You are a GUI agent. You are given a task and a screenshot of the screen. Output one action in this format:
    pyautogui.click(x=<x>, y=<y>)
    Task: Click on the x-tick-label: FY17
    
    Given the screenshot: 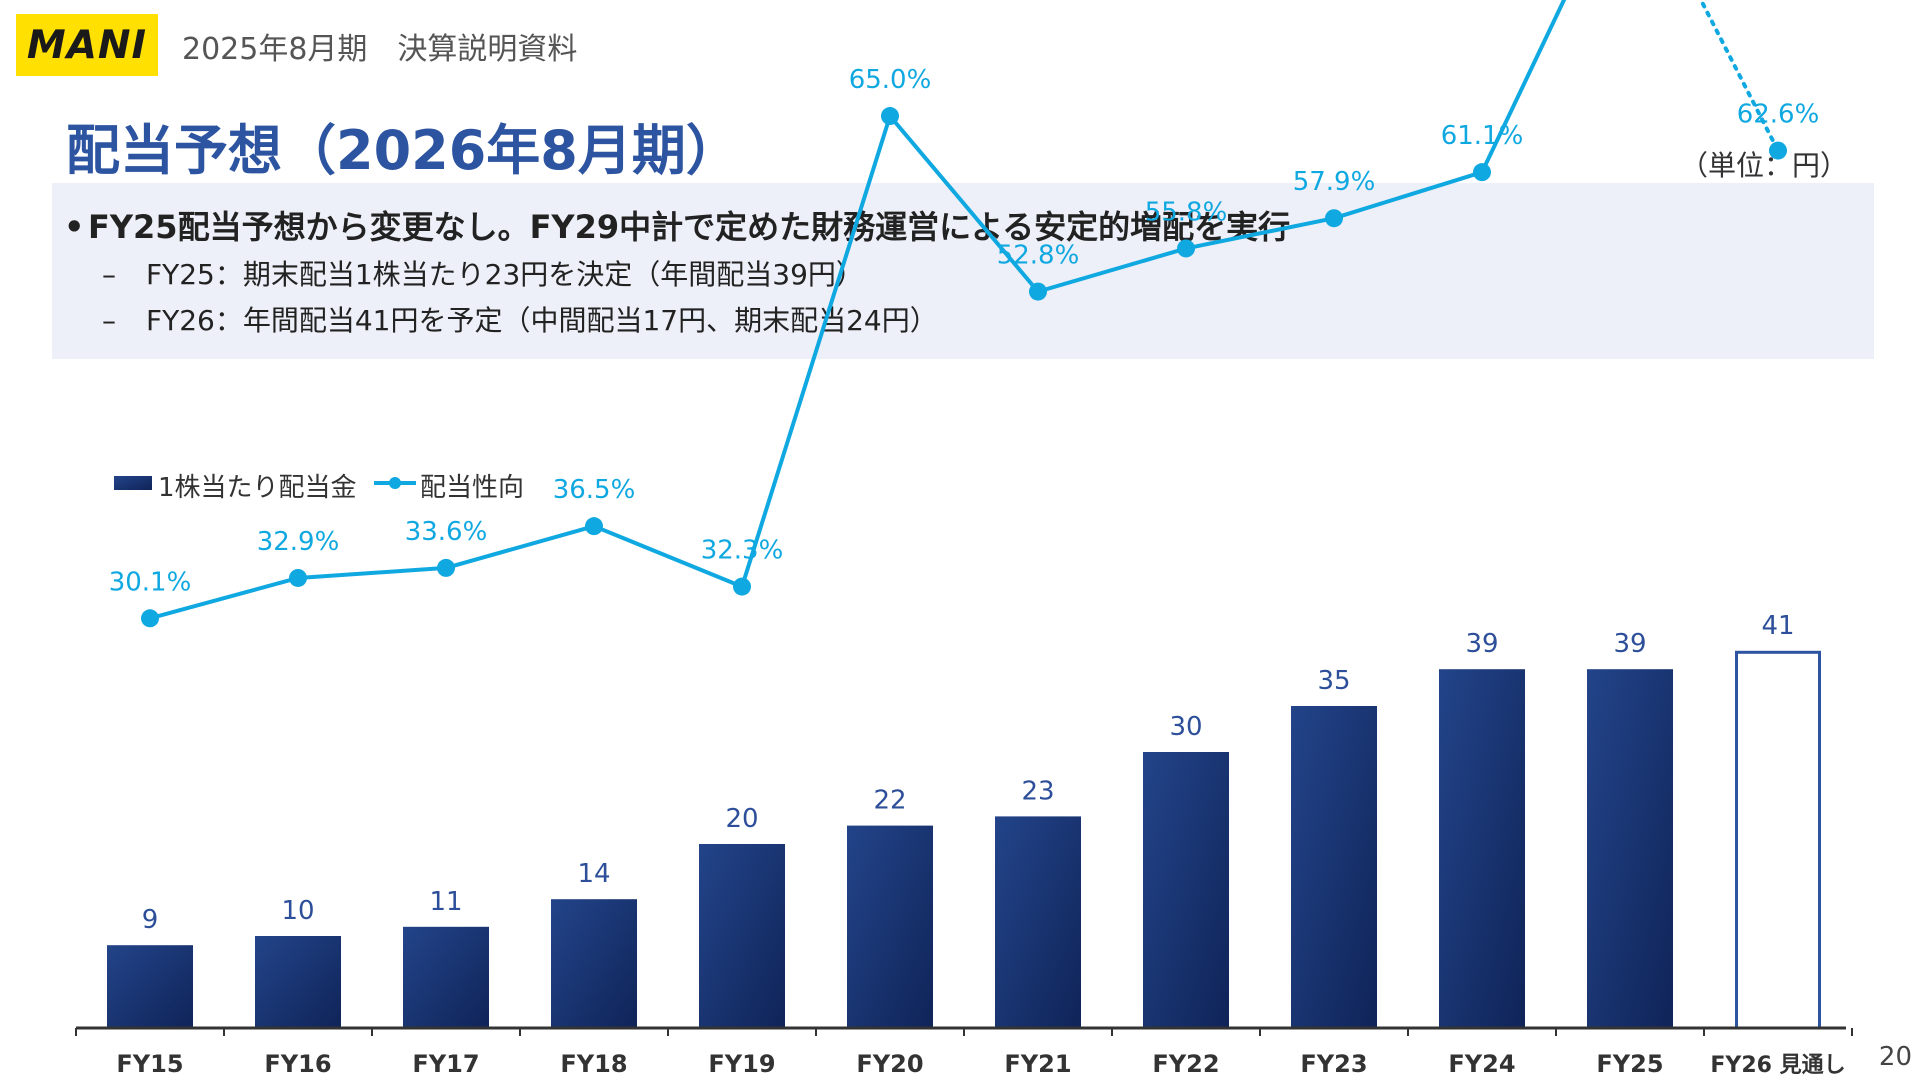 What is the action you would take?
    pyautogui.click(x=445, y=1064)
    